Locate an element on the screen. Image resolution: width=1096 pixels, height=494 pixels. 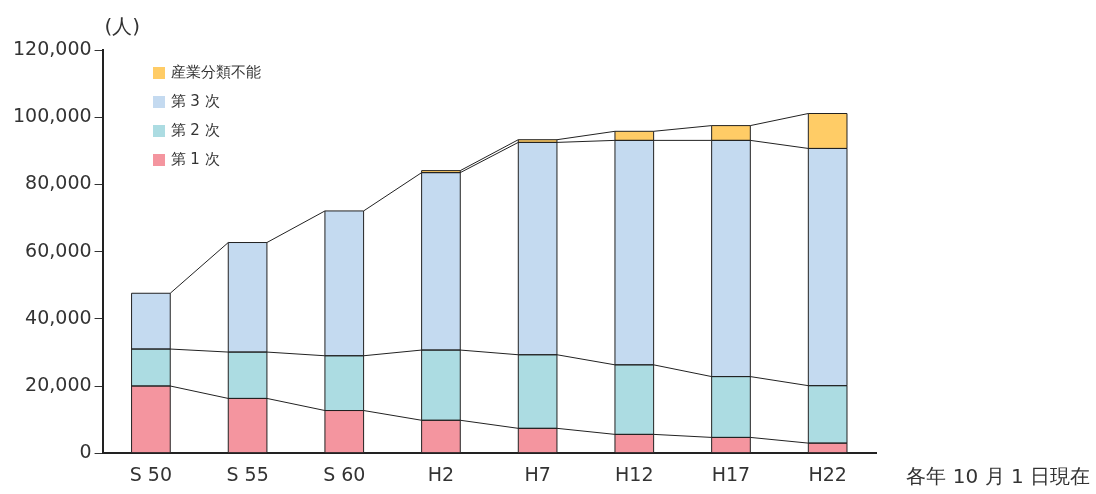
x-tick-label: H17 is located at coordinates (731, 473).